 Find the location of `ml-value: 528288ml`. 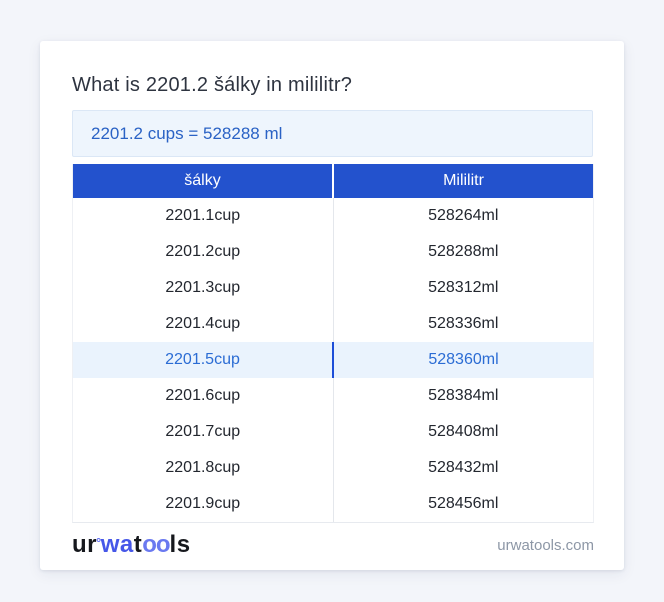

ml-value: 528288ml is located at coordinates (463, 251).